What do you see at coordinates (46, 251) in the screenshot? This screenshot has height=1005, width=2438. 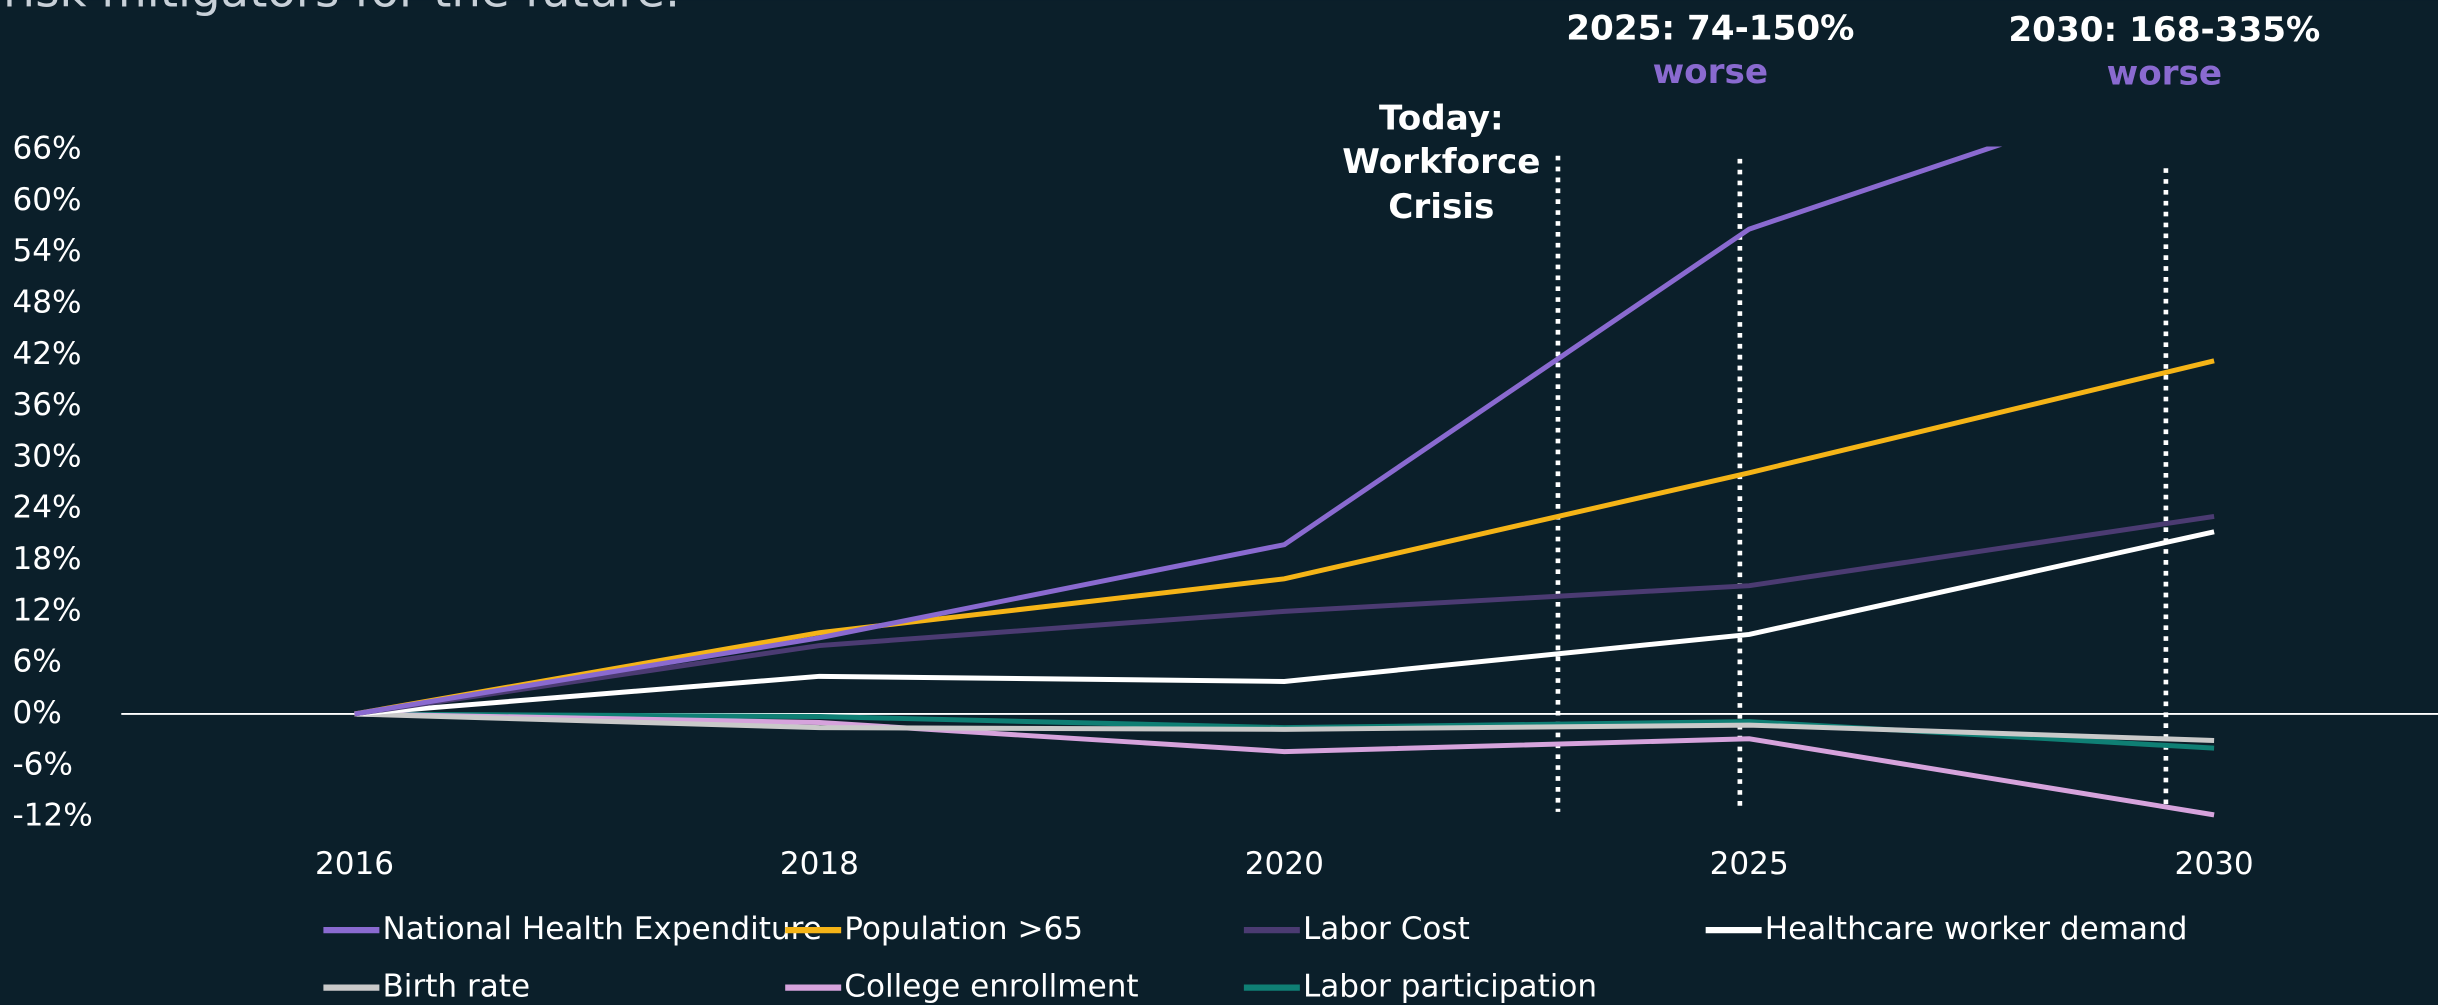 I see `y-tick-label: 54%` at bounding box center [46, 251].